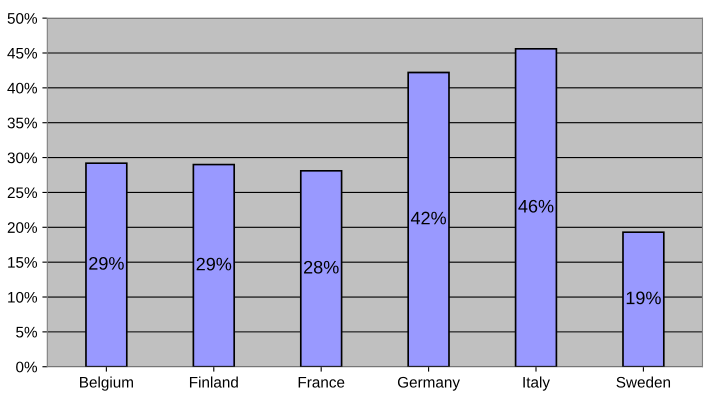 The image size is (706, 403). What do you see at coordinates (214, 382) in the screenshot?
I see `x-tick-label: Finland` at bounding box center [214, 382].